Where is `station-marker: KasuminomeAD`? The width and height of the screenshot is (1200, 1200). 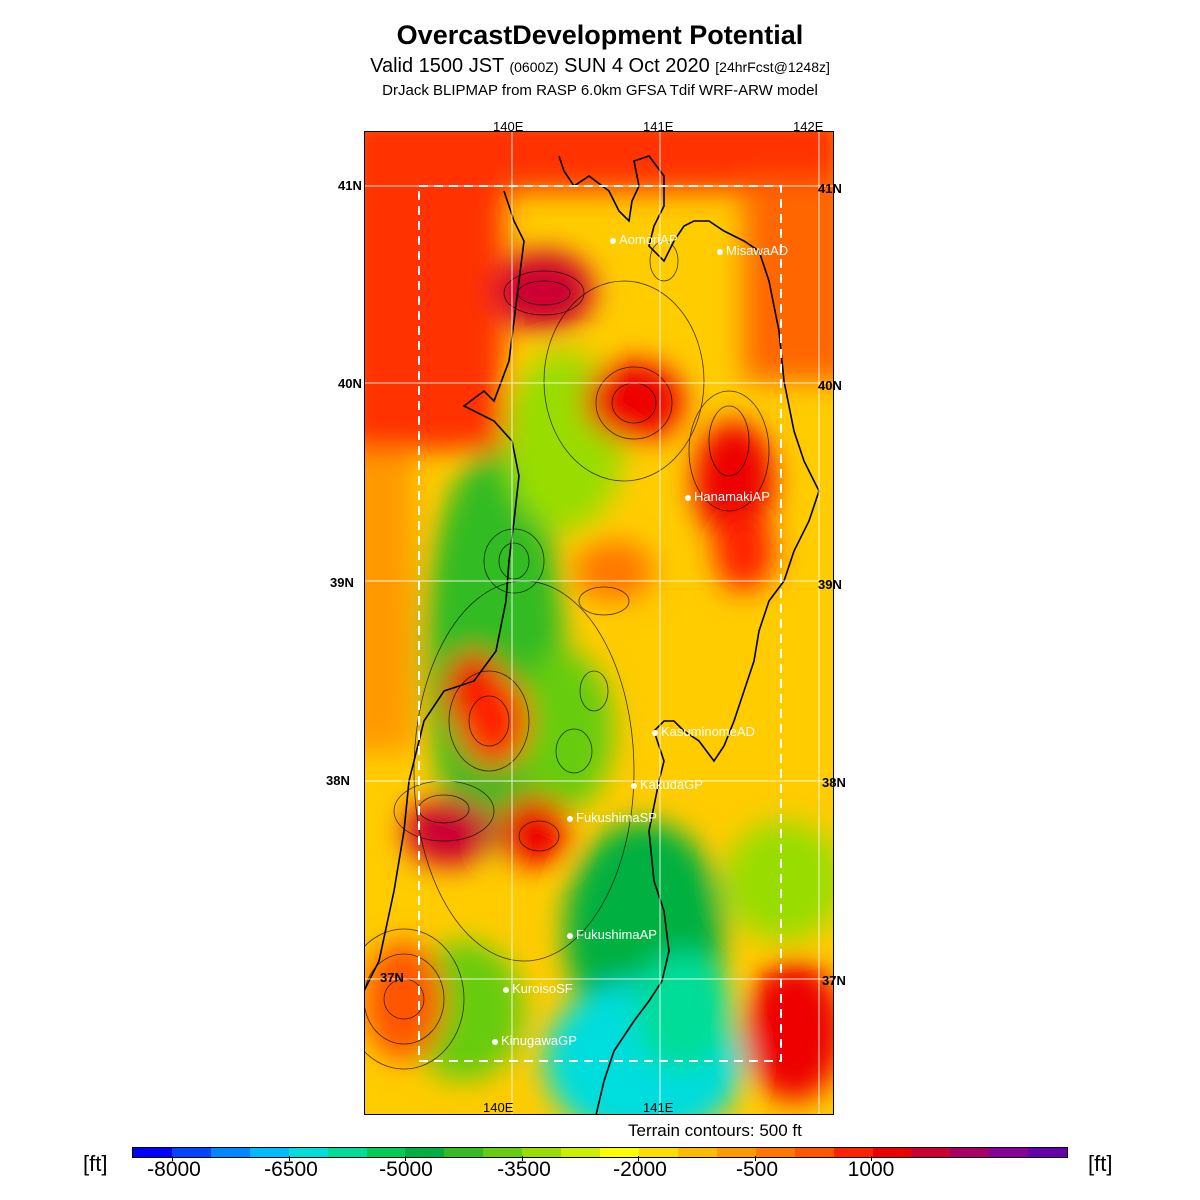 station-marker: KasuminomeAD is located at coordinates (703, 731).